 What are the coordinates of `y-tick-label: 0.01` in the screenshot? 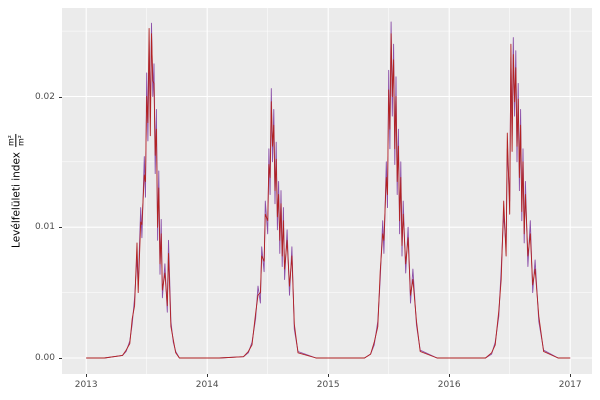 It's located at (44, 227).